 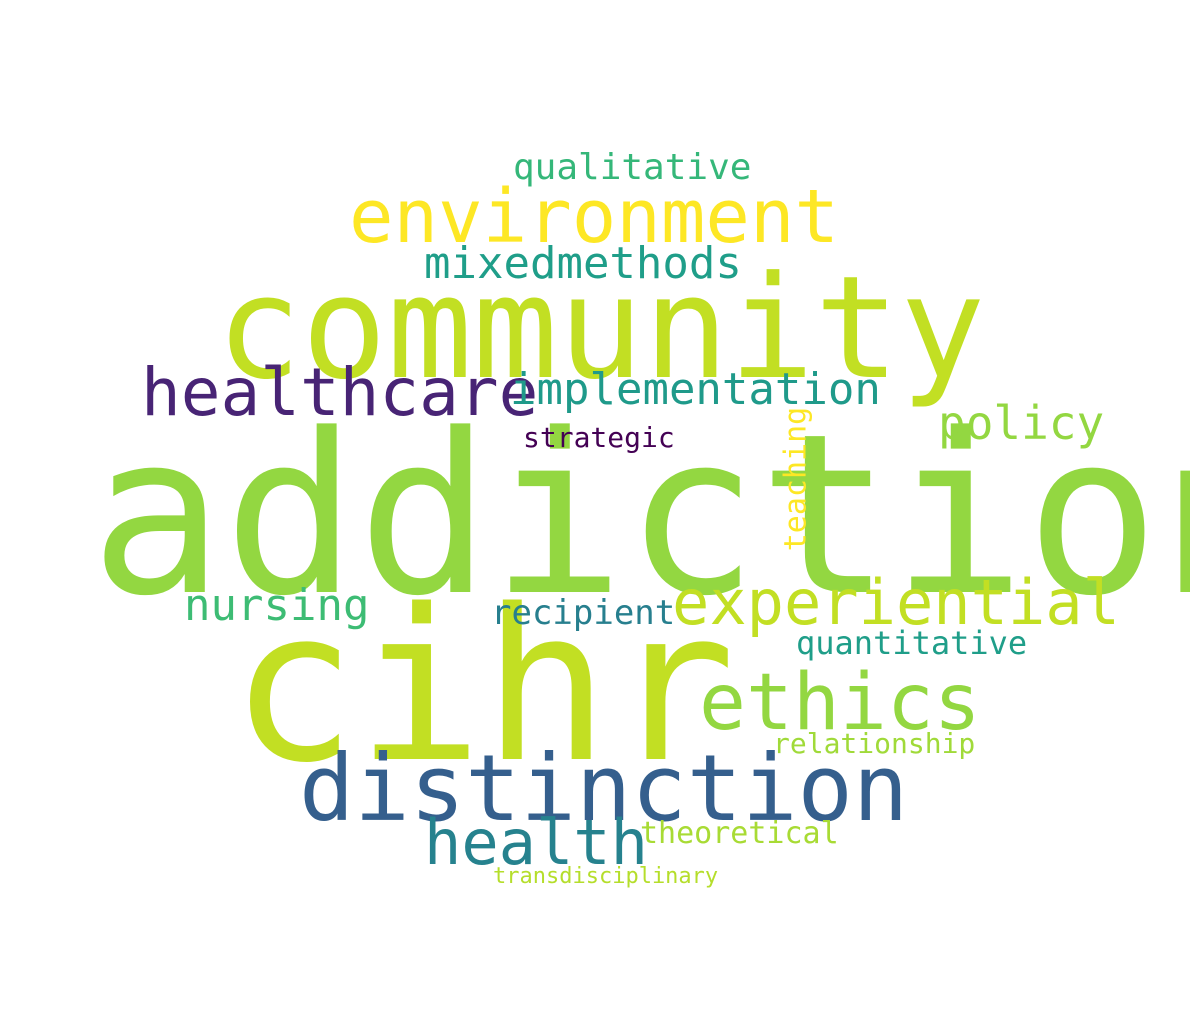 I want to click on word-distinction: distinction, so click(x=604, y=788).